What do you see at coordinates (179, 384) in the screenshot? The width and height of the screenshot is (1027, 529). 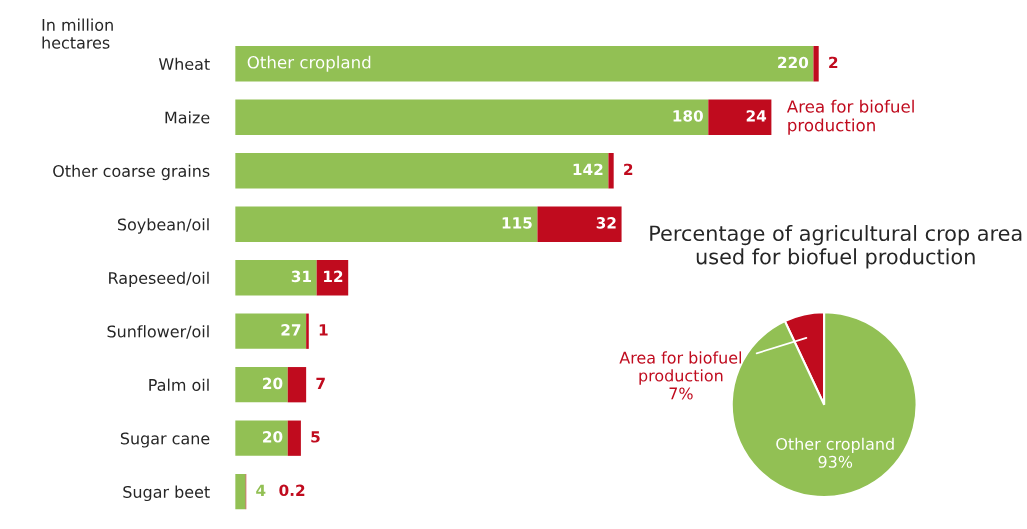 I see `y-tick-label: Palm oil` at bounding box center [179, 384].